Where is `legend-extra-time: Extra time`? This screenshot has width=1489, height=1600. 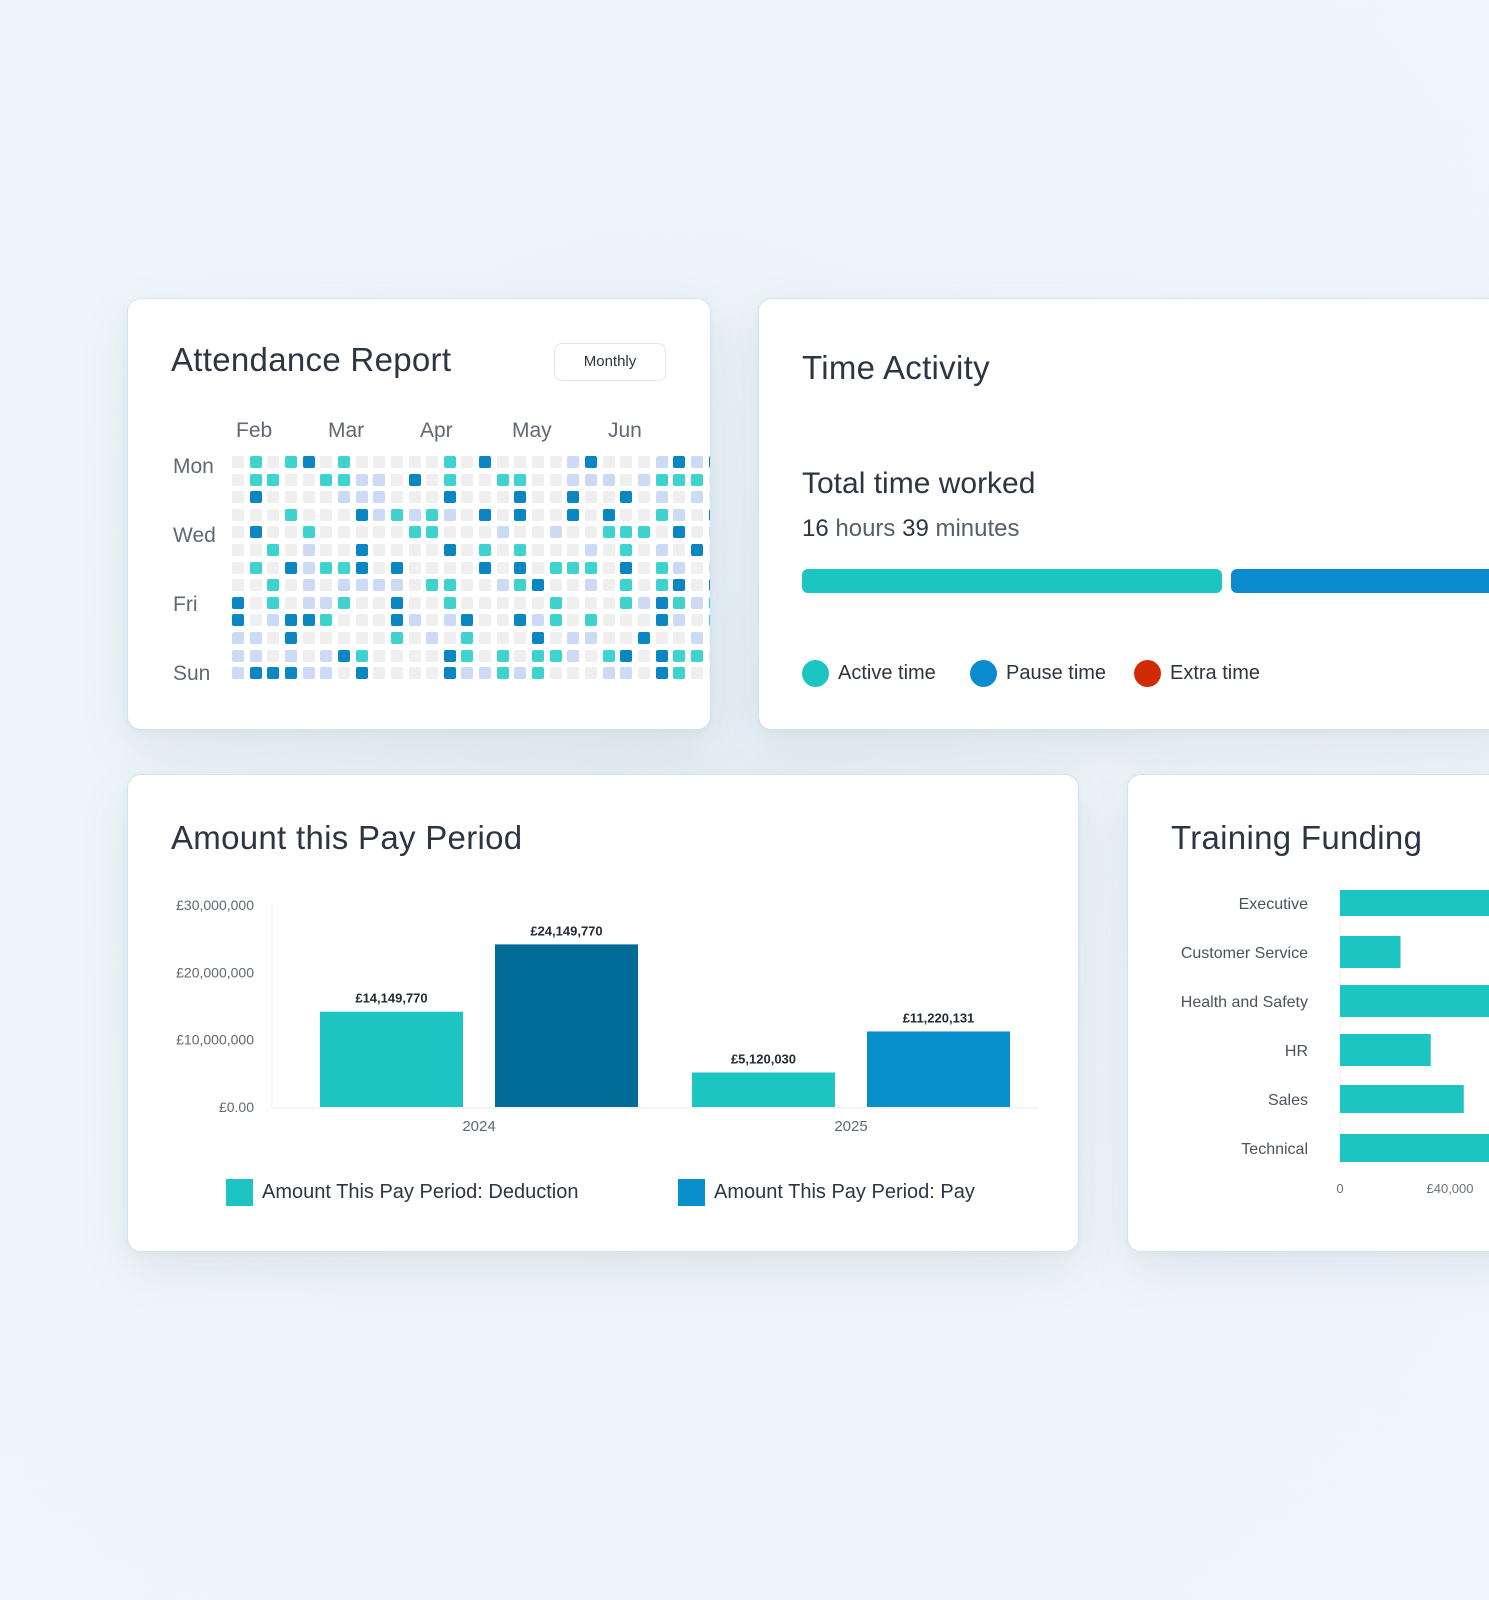
legend-extra-time: Extra time is located at coordinates (1197, 673).